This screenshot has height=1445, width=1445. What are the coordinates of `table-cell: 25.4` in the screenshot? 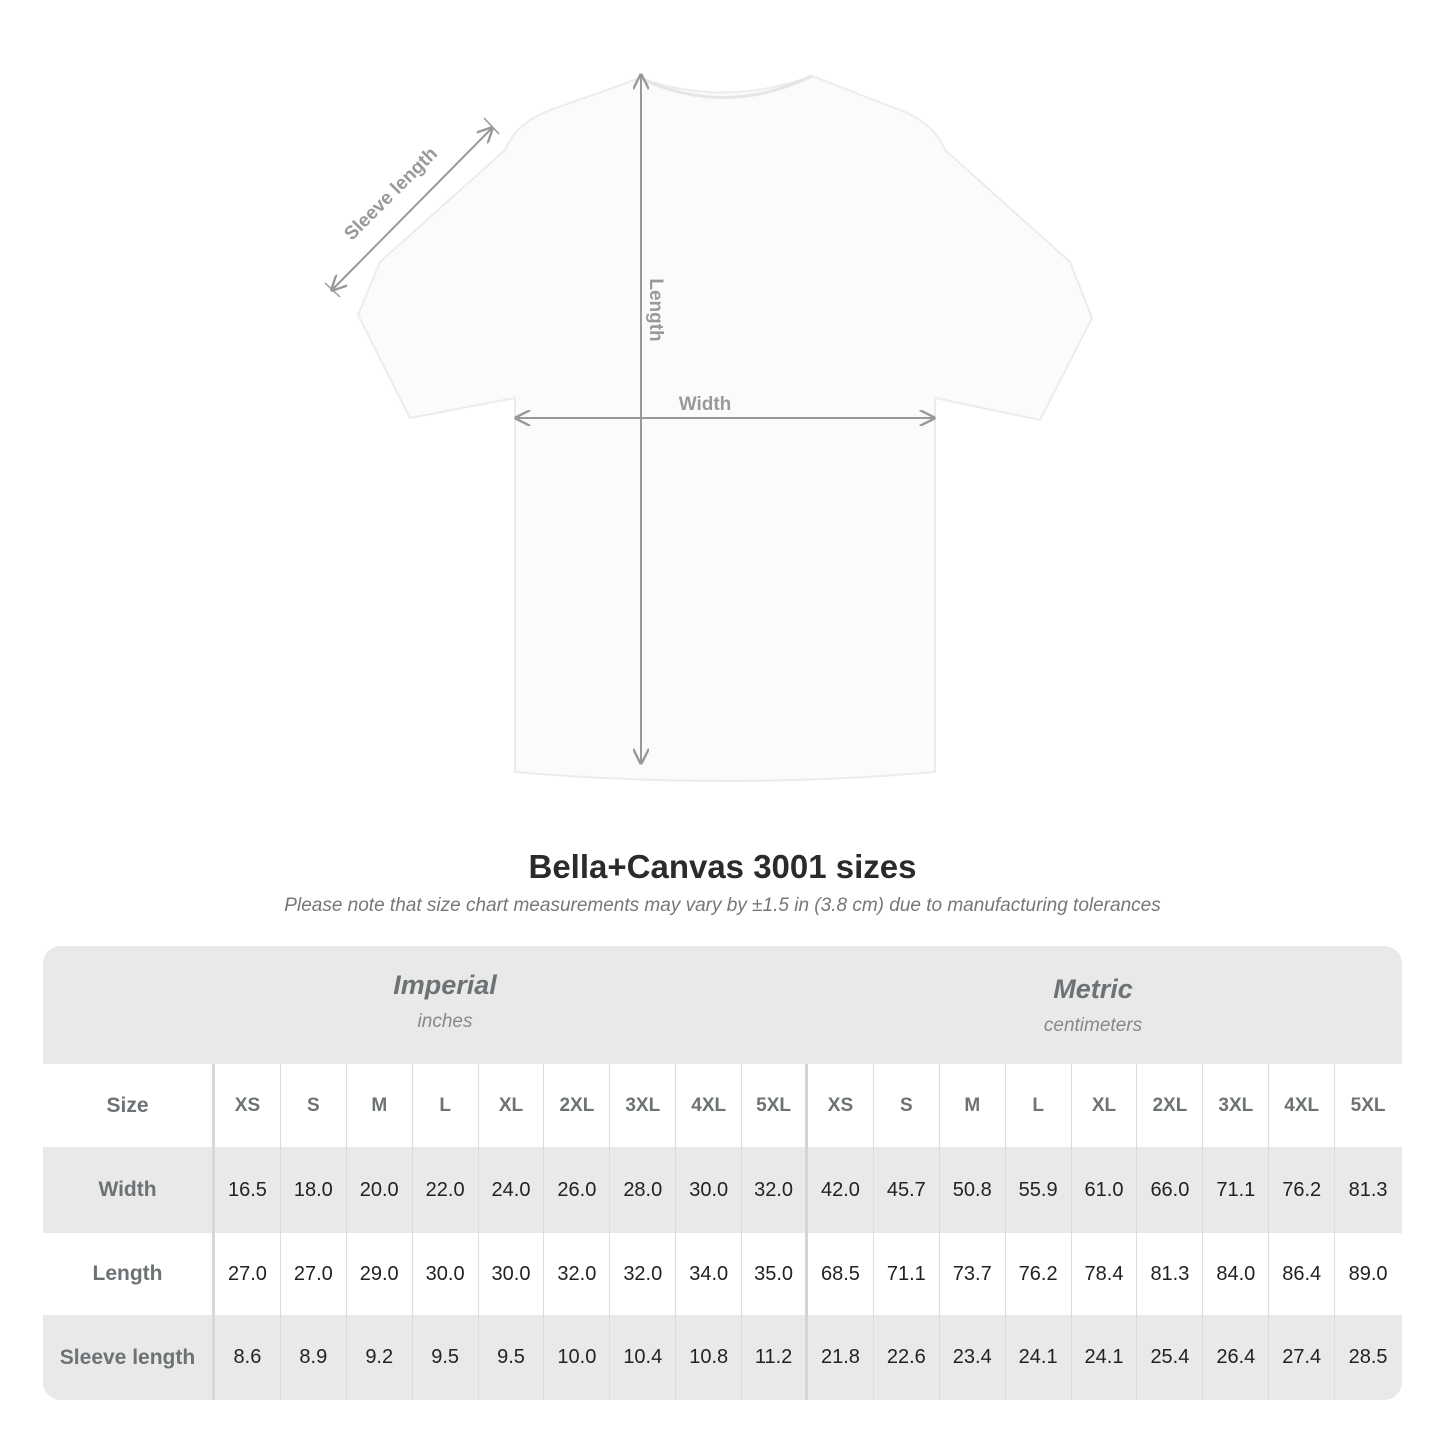 It's located at (1170, 1357).